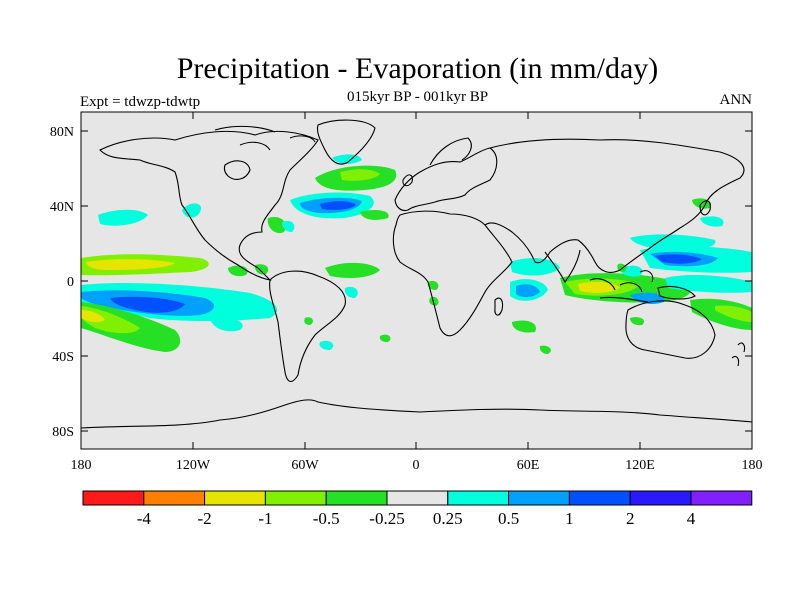  I want to click on lon-label-180e: 180, so click(752, 465).